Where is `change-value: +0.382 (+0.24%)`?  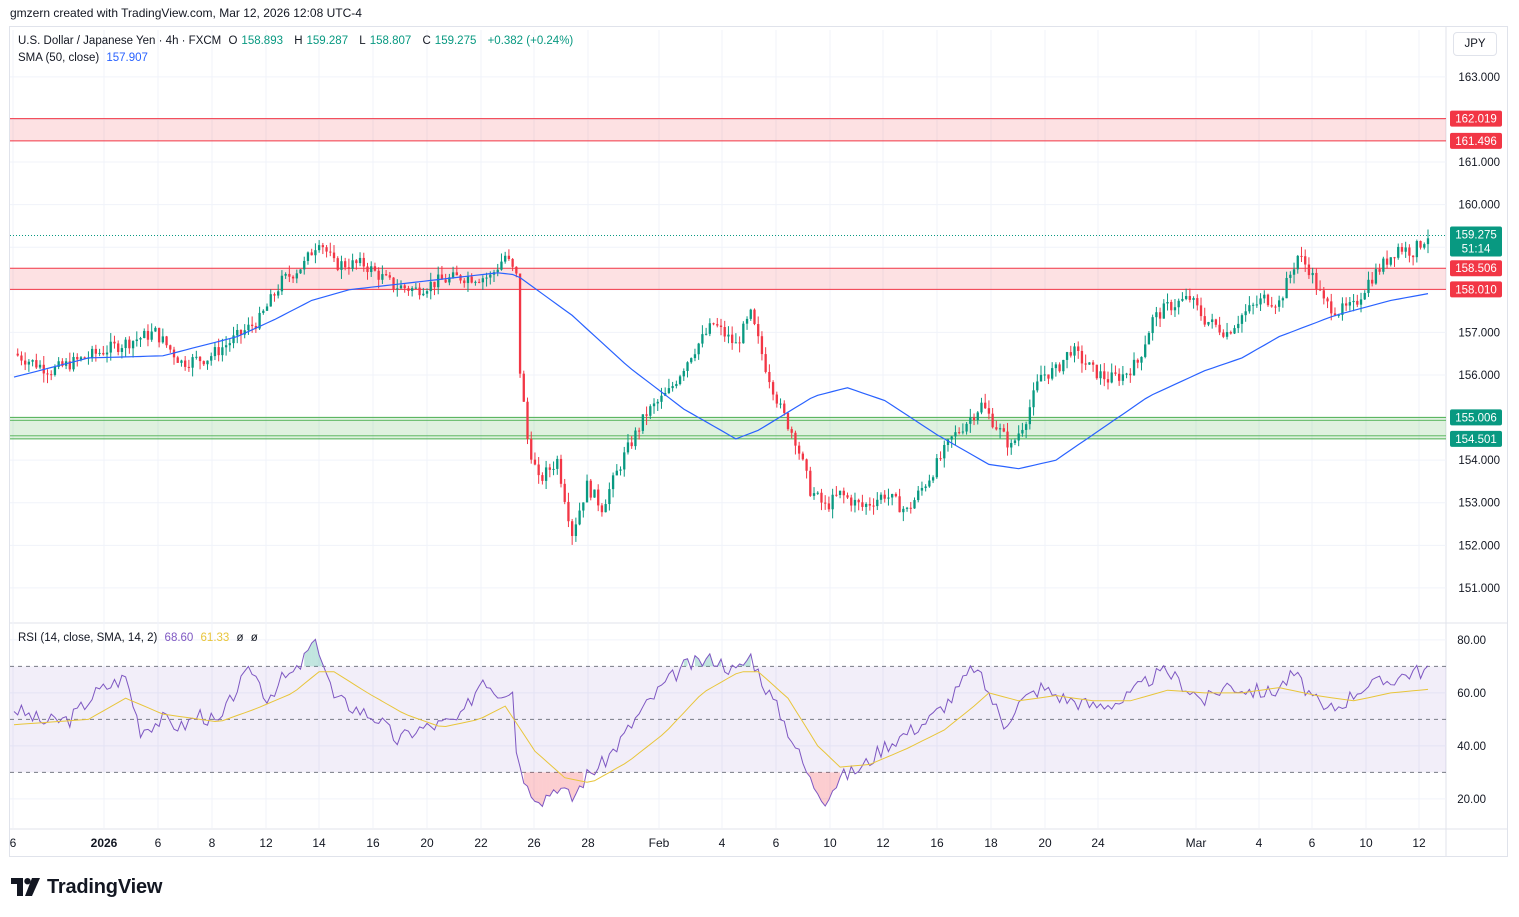
change-value: +0.382 (+0.24%) is located at coordinates (530, 41).